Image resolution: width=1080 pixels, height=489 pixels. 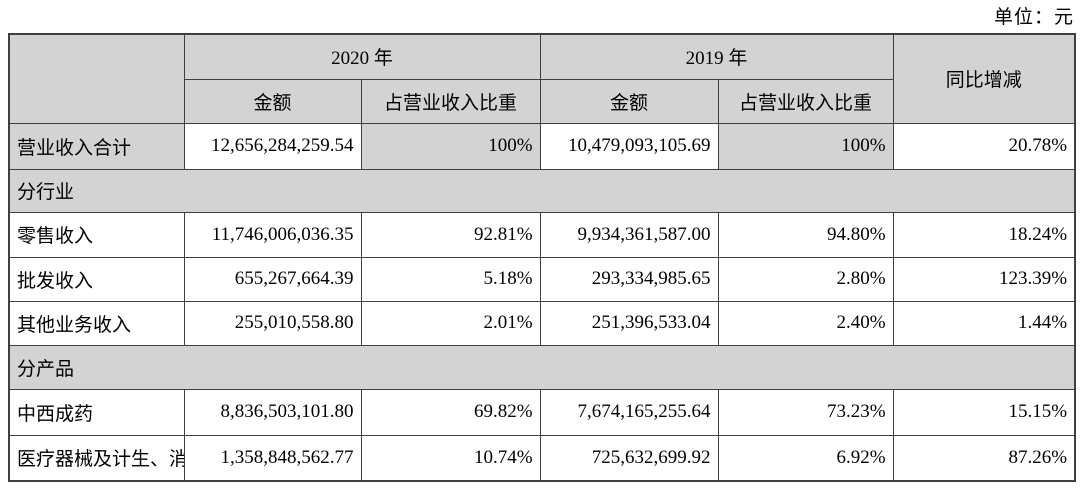 I want to click on share-2020-cell: 69.82%, so click(x=450, y=412).